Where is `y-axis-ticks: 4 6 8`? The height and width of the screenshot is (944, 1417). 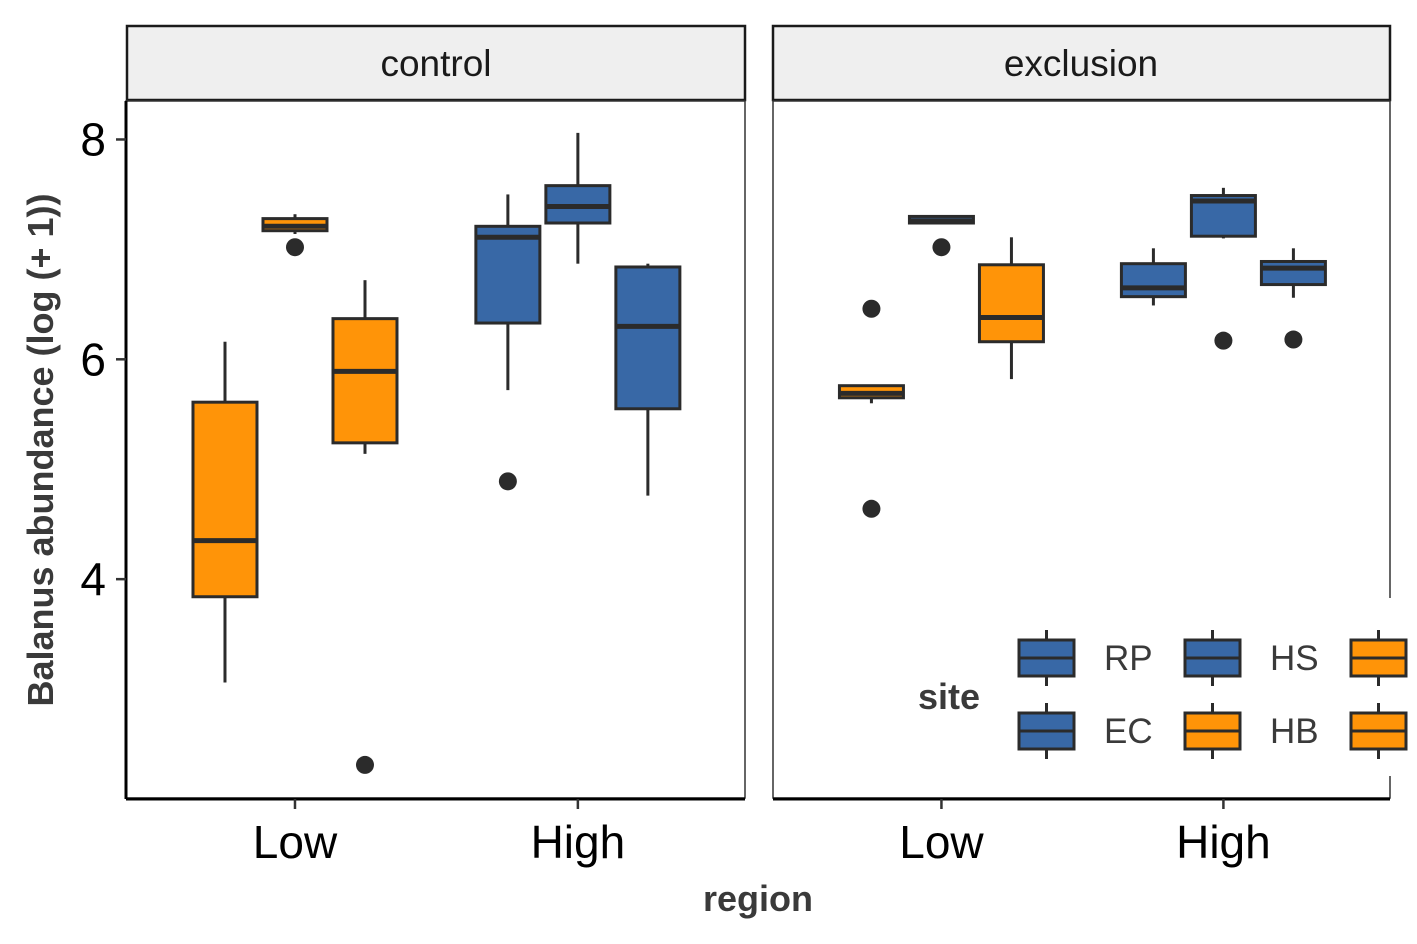 y-axis-ticks: 4 6 8 is located at coordinates (103, 359).